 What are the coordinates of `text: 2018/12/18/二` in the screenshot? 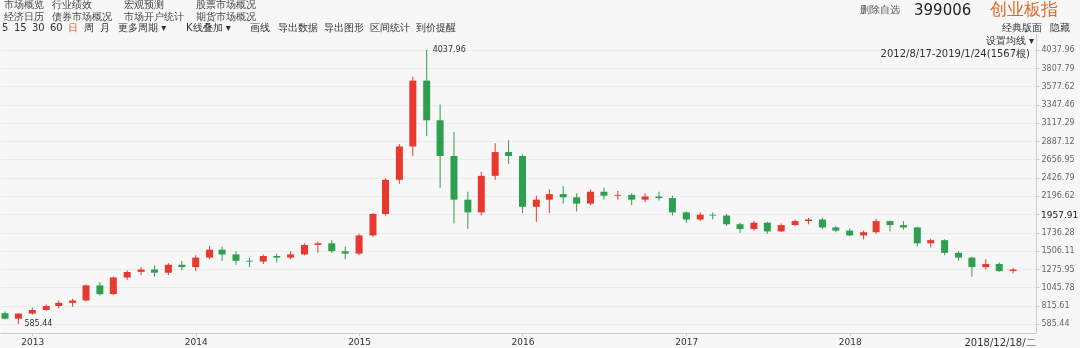 It's located at (1000, 342).